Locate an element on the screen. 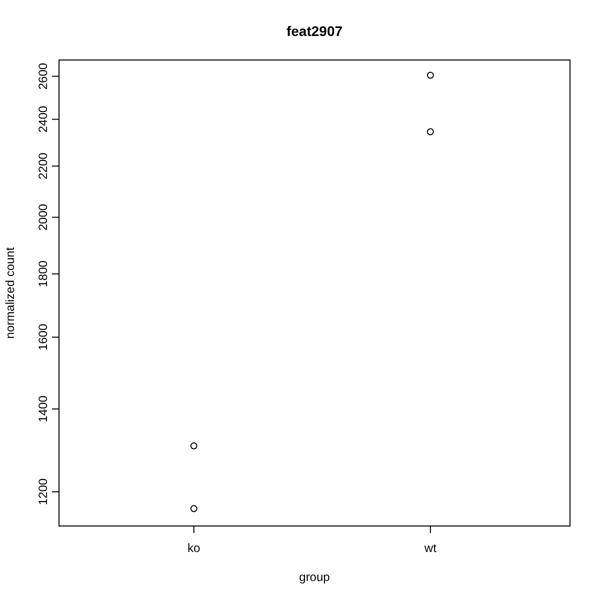 The image size is (600, 600). chart-title: feat2907 is located at coordinates (314, 31).